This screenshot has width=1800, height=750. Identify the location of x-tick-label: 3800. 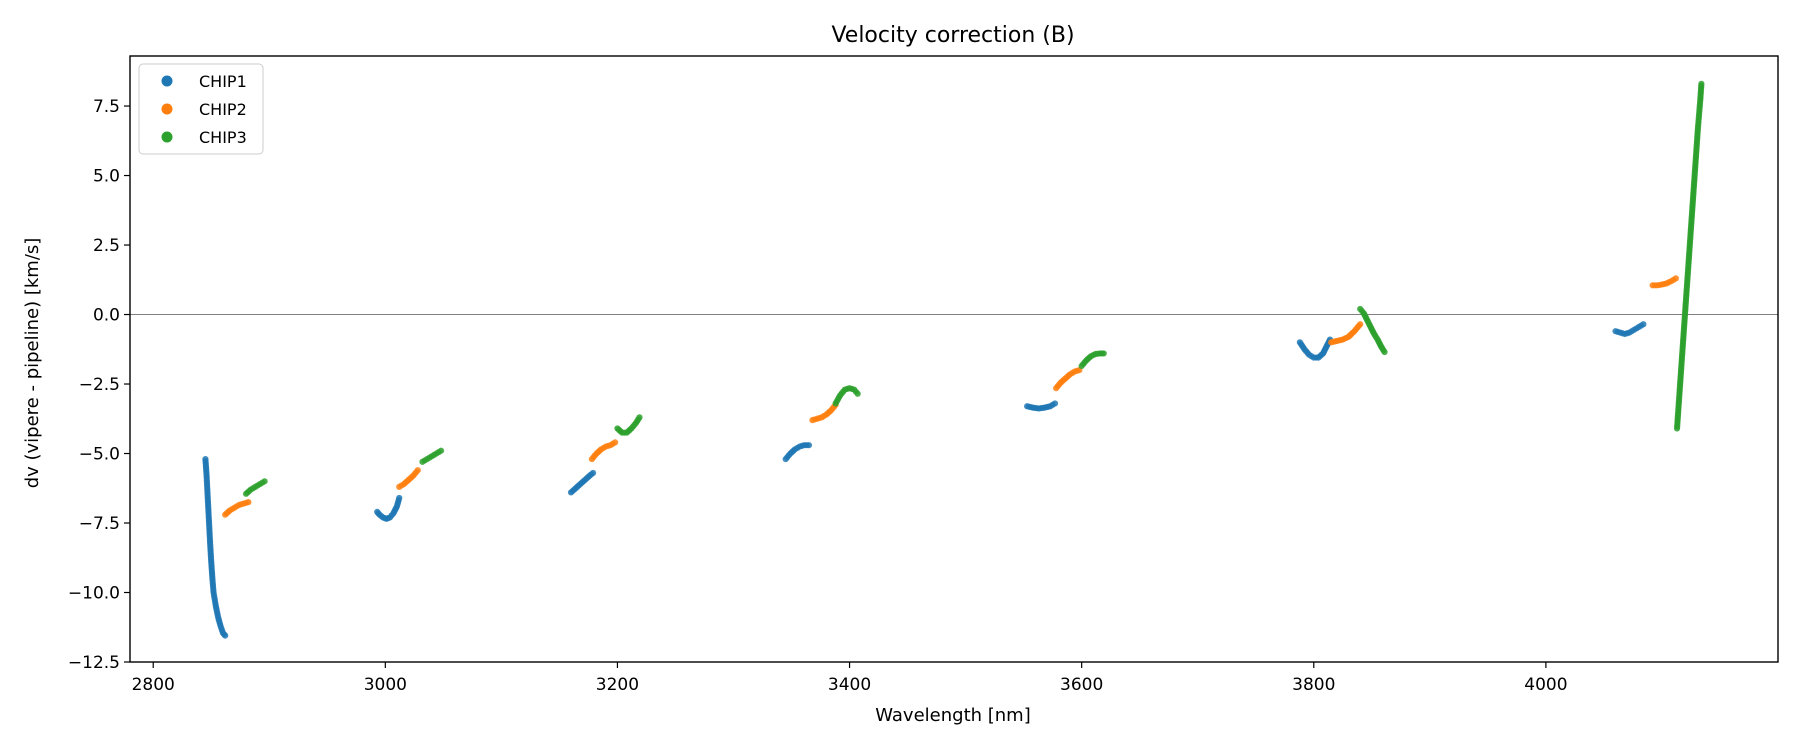
(1313, 685).